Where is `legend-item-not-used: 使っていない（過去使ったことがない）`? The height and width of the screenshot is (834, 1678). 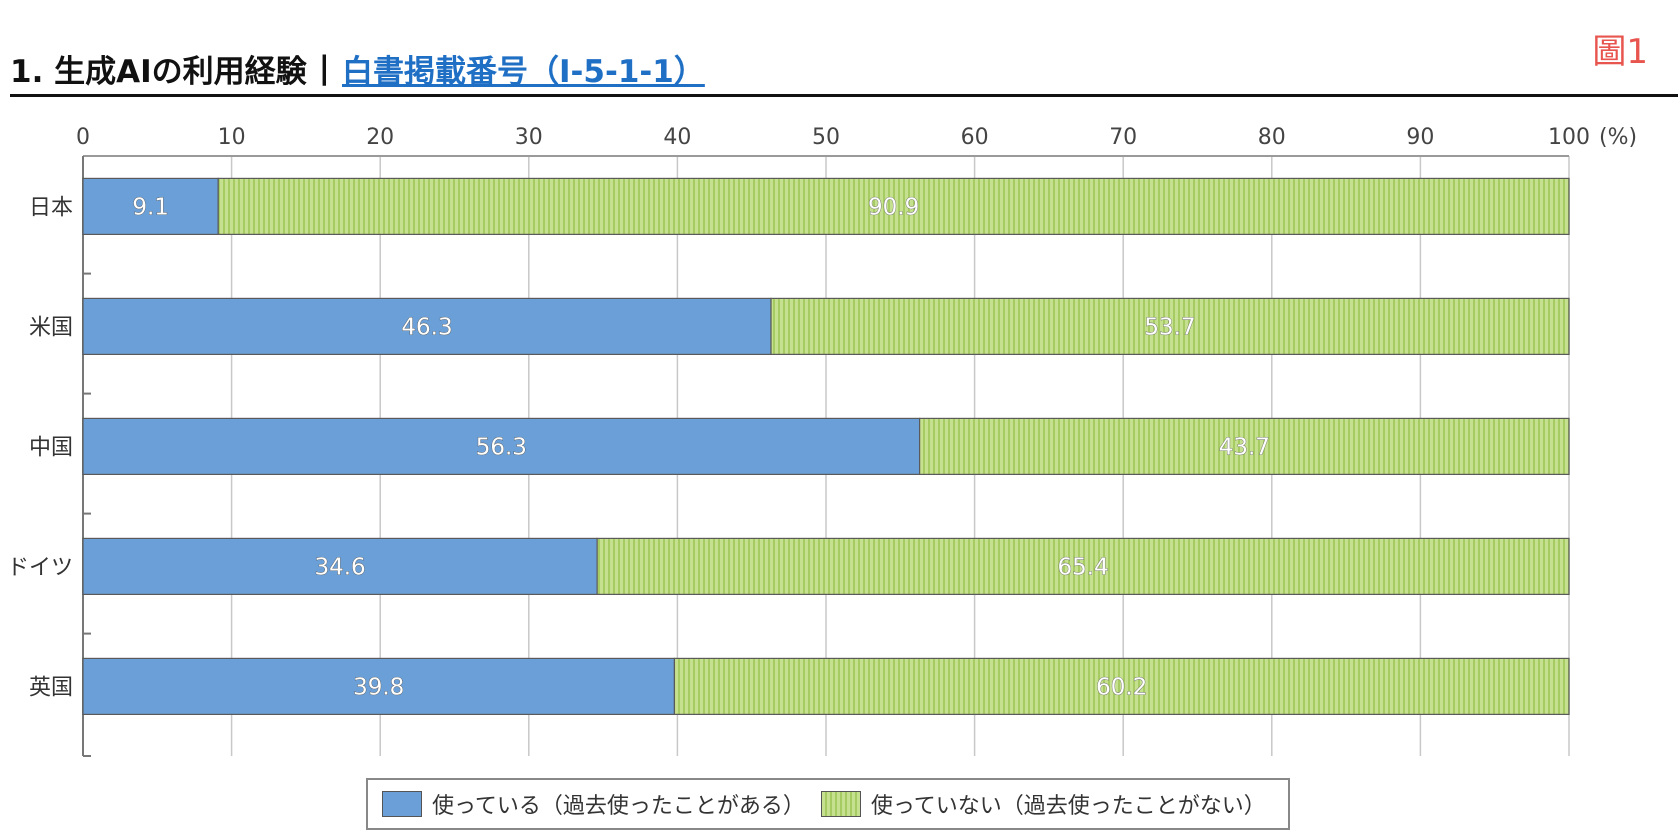 legend-item-not-used: 使っていない（過去使ったことがない） is located at coordinates (1043, 804).